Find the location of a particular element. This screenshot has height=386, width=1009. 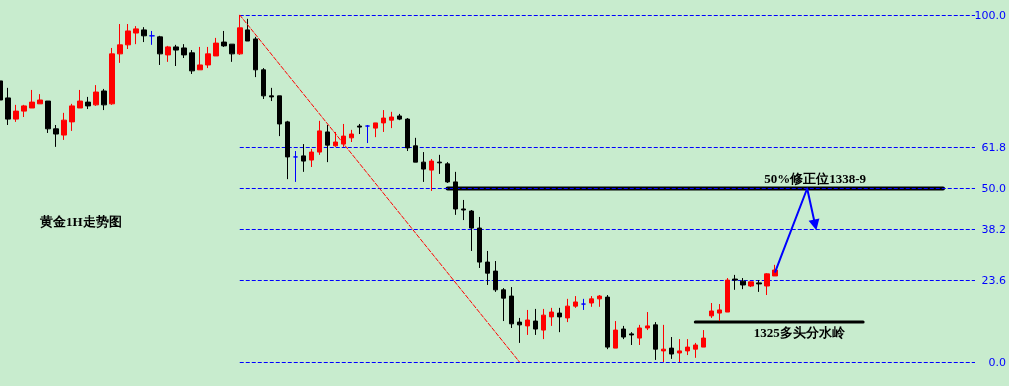

series-label: 1325多头分水岭 is located at coordinates (799, 333).